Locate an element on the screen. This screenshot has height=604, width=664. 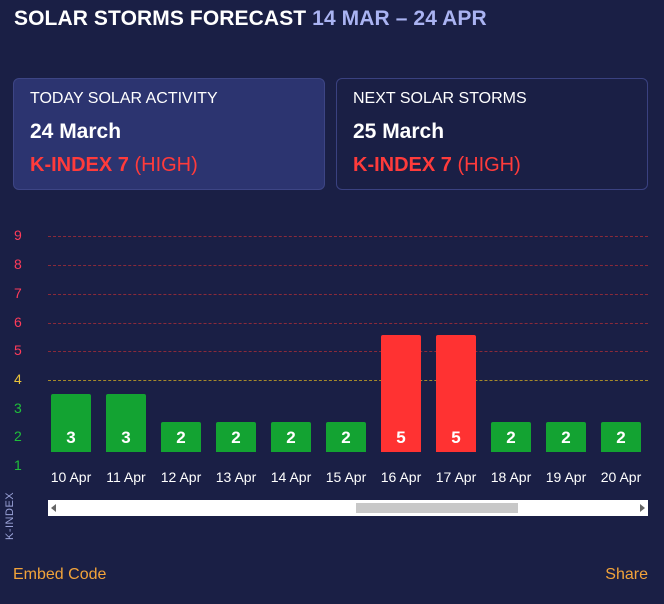
x-tick-label: 16 Apr is located at coordinates (401, 477).